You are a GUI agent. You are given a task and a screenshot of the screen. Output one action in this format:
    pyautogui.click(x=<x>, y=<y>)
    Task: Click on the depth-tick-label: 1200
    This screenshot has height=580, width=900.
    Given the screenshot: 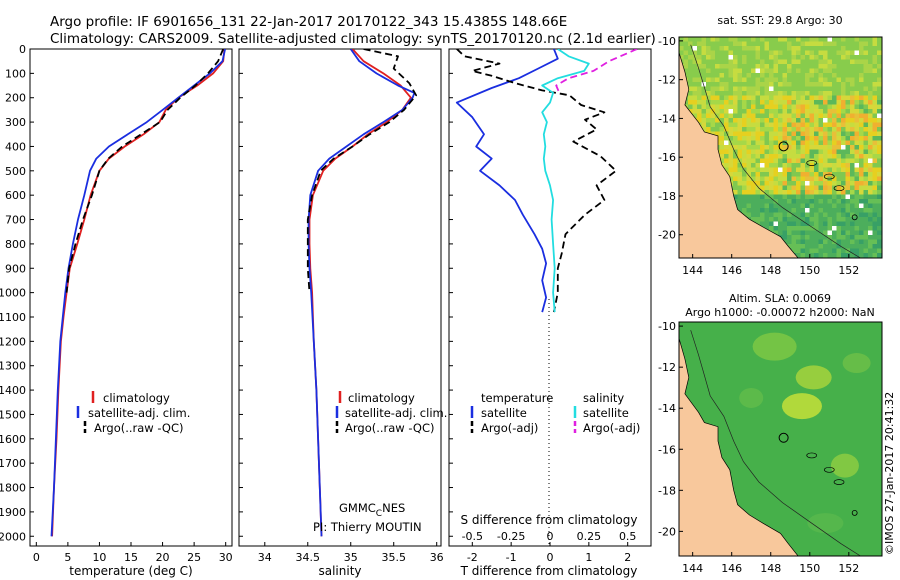 What is the action you would take?
    pyautogui.click(x=13, y=341)
    